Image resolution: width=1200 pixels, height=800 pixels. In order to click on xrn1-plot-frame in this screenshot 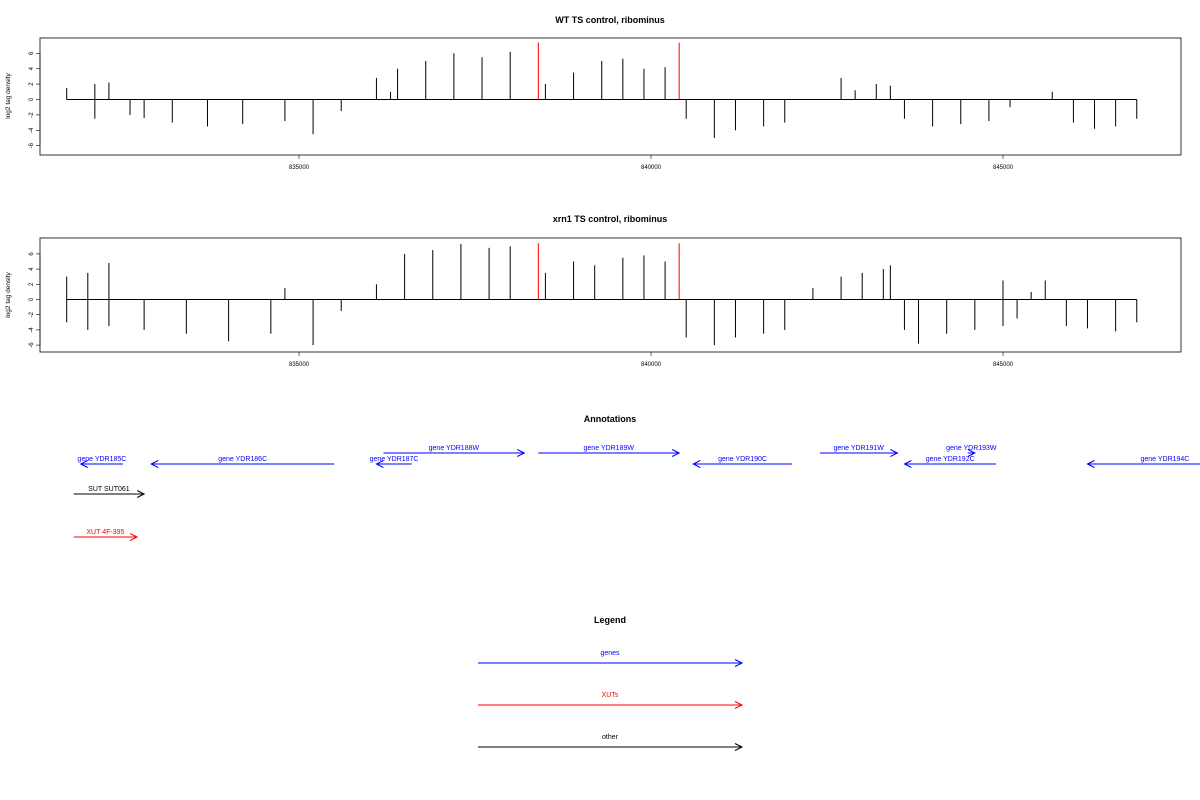, I will do `click(610, 295)`.